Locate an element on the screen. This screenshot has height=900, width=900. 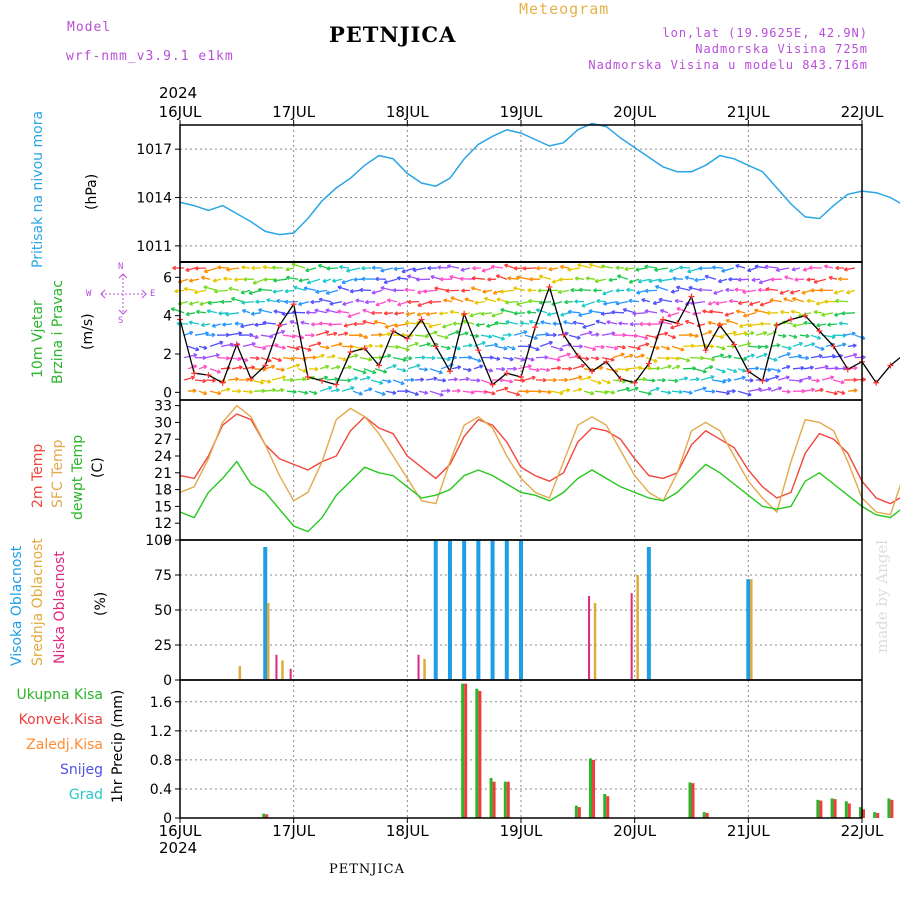
year-top: 2024 is located at coordinates (178, 93).